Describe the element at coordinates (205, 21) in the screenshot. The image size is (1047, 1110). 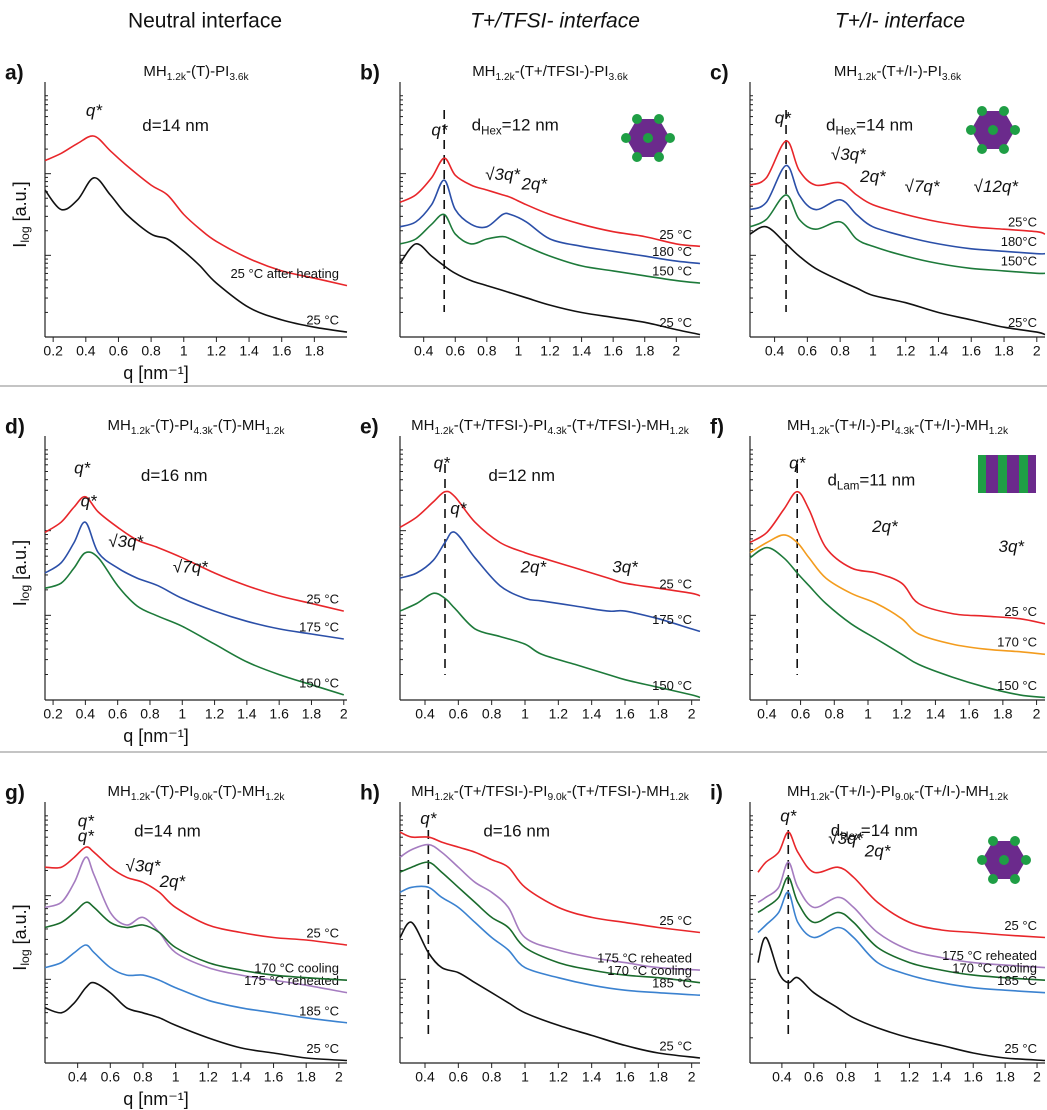
I see `column-header: Neutral interface` at that location.